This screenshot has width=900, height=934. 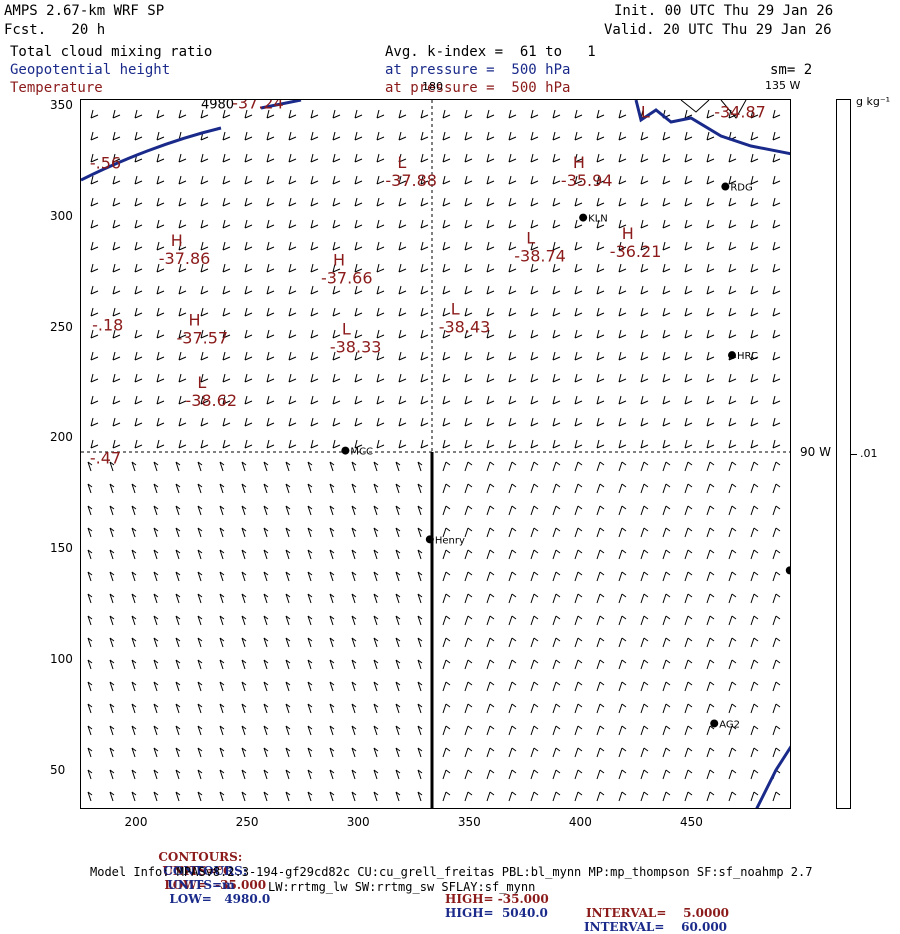 What do you see at coordinates (90, 70) in the screenshot?
I see `field-geopotential: Geopotential height` at bounding box center [90, 70].